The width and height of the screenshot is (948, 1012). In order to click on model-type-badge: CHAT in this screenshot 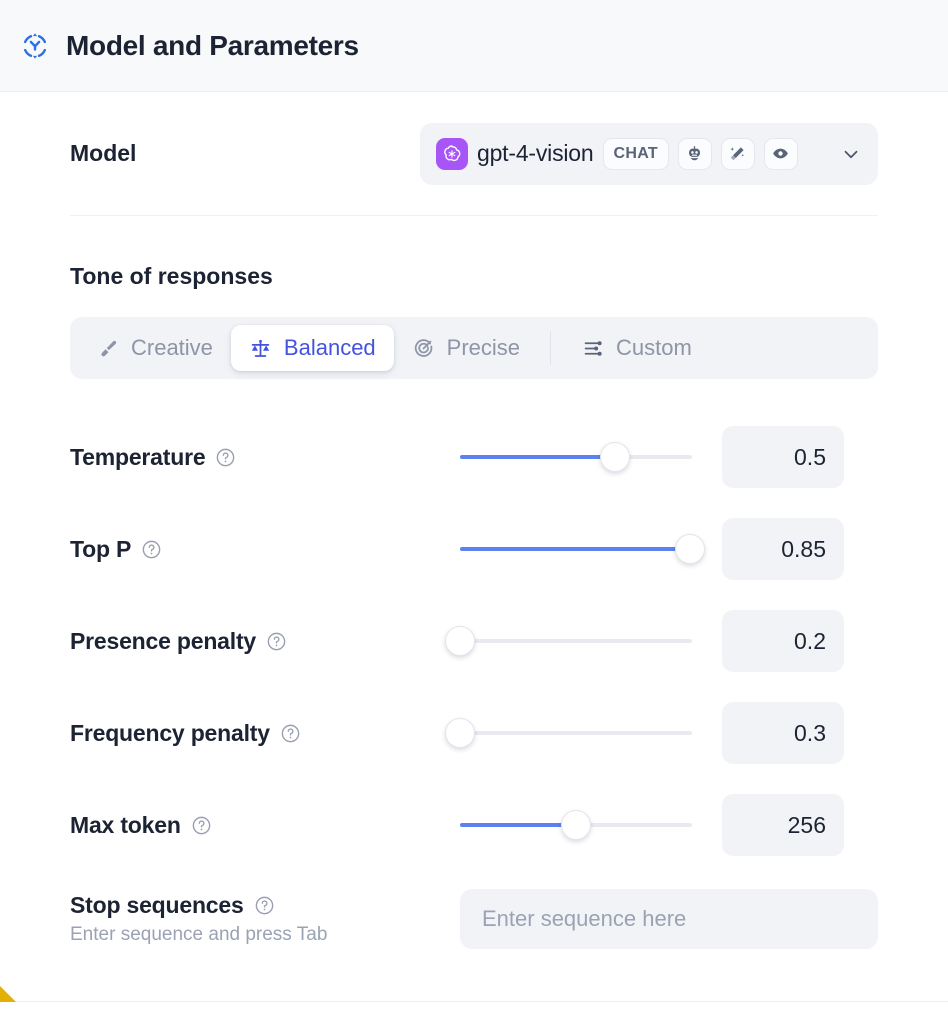, I will do `click(635, 153)`.